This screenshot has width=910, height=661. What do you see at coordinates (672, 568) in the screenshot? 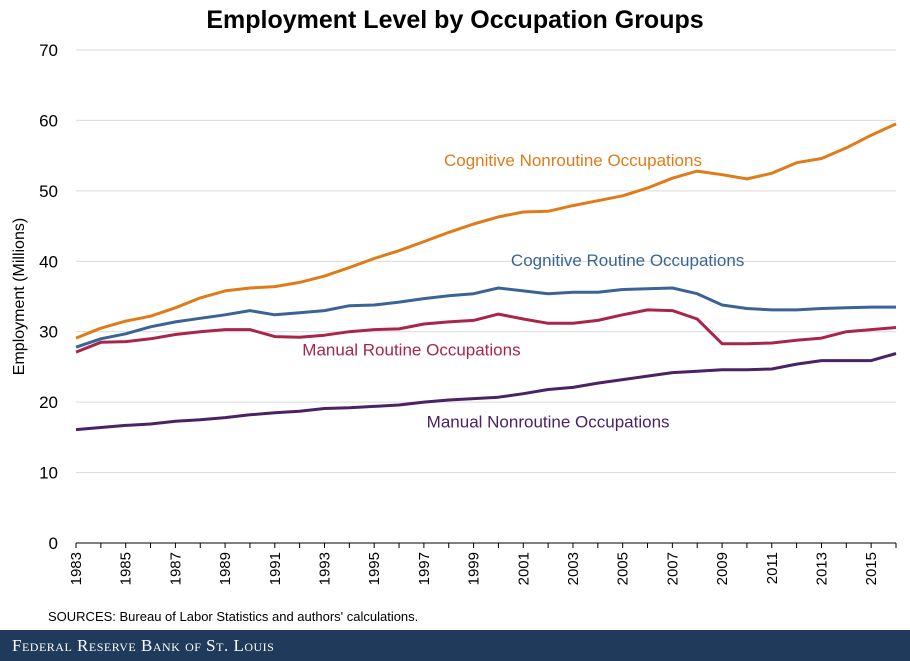
I see `x-tick-label: 2007` at bounding box center [672, 568].